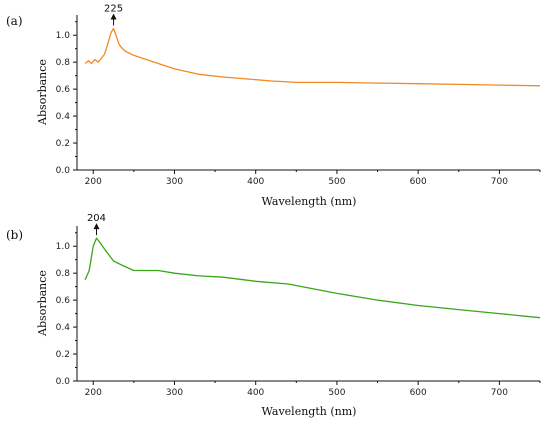 This screenshot has height=425, width=550. What do you see at coordinates (309, 411) in the screenshot?
I see `panel-b-xlabel: Wavelength (nm)` at bounding box center [309, 411].